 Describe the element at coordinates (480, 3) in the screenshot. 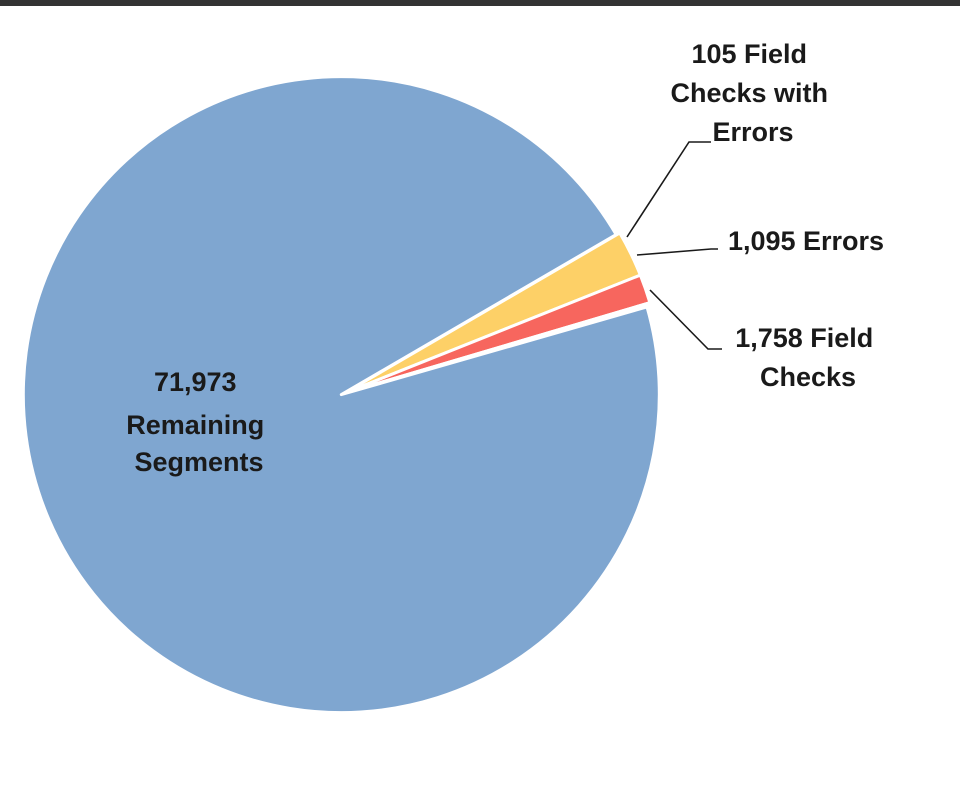

I see `top-border` at that location.